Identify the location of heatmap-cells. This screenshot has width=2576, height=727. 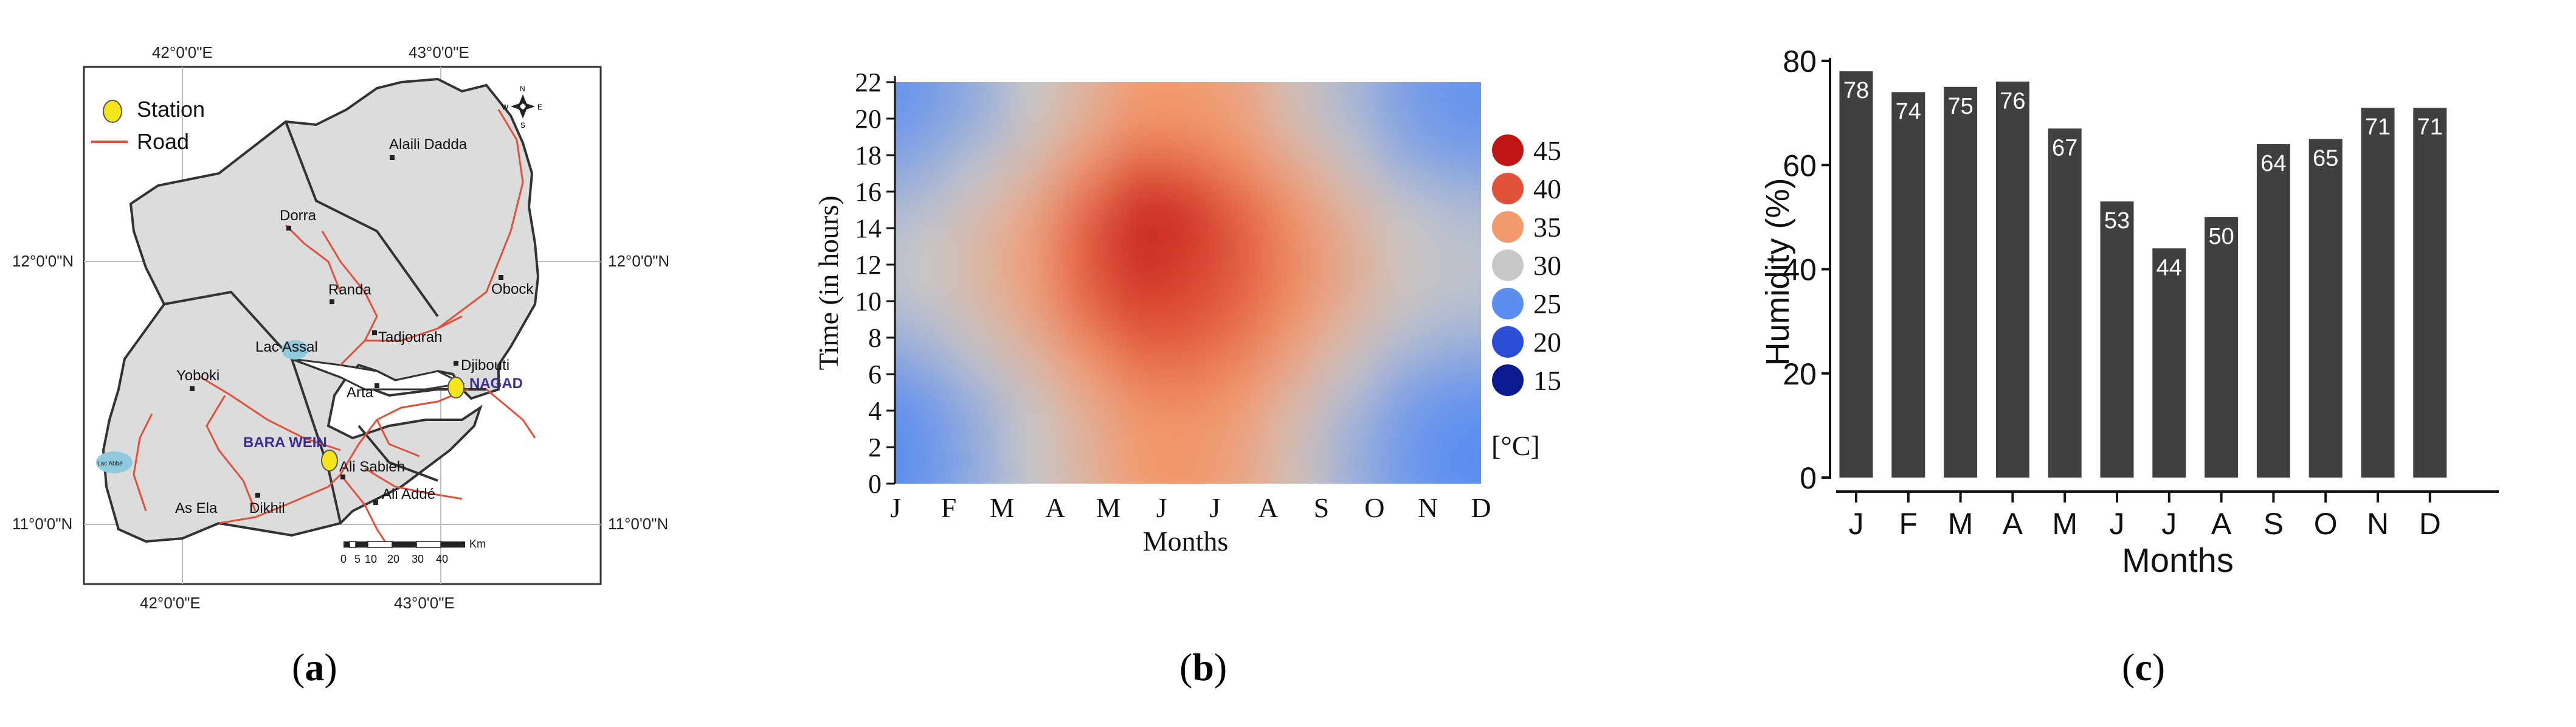
(1188, 283).